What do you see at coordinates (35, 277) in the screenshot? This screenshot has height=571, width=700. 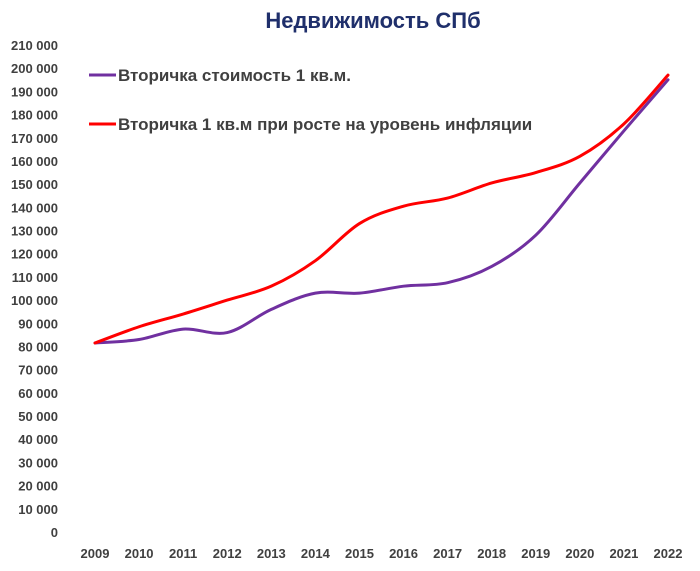 I see `y-tick-label: 110 000` at bounding box center [35, 277].